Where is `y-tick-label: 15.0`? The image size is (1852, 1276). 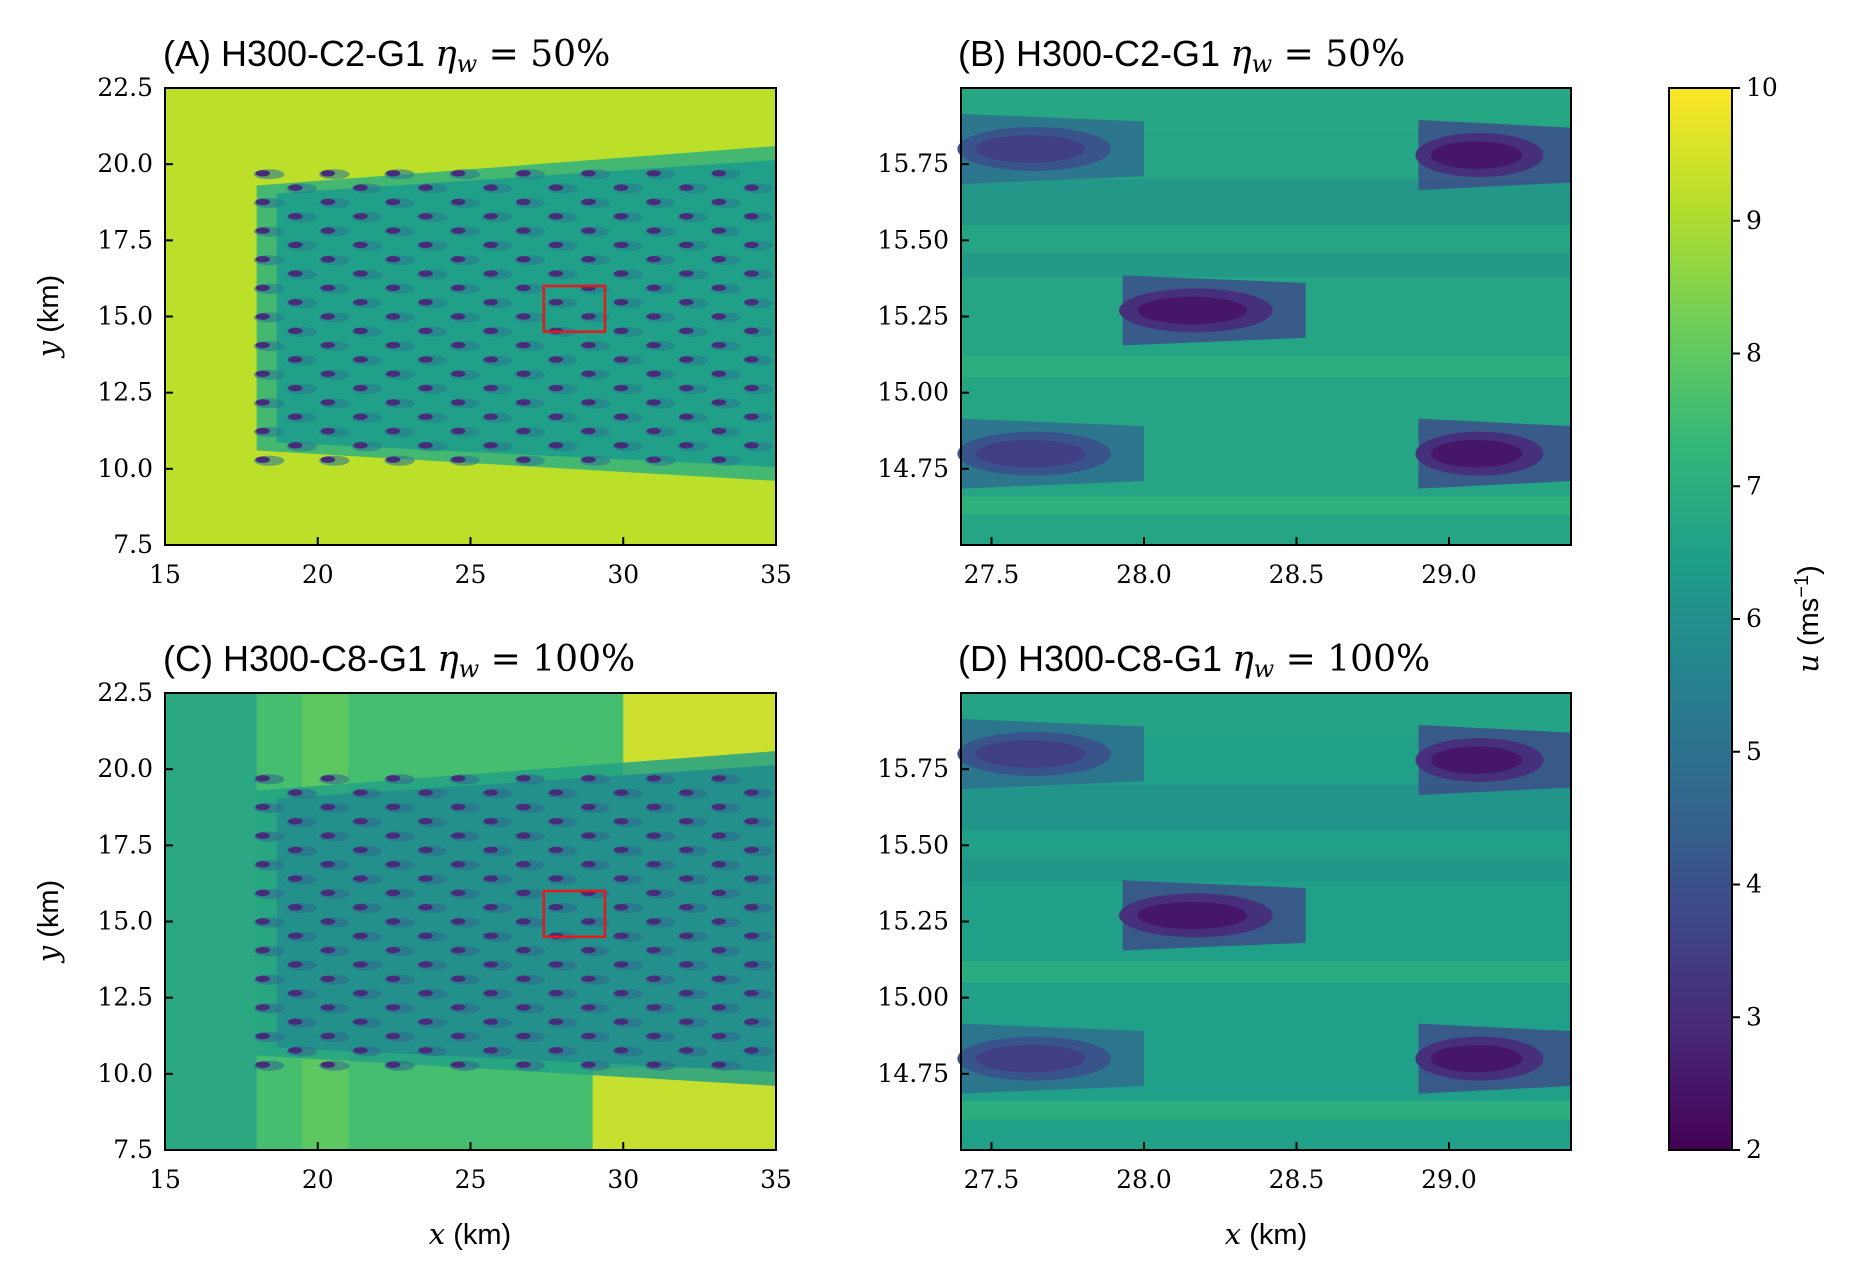 y-tick-label: 15.0 is located at coordinates (125, 921).